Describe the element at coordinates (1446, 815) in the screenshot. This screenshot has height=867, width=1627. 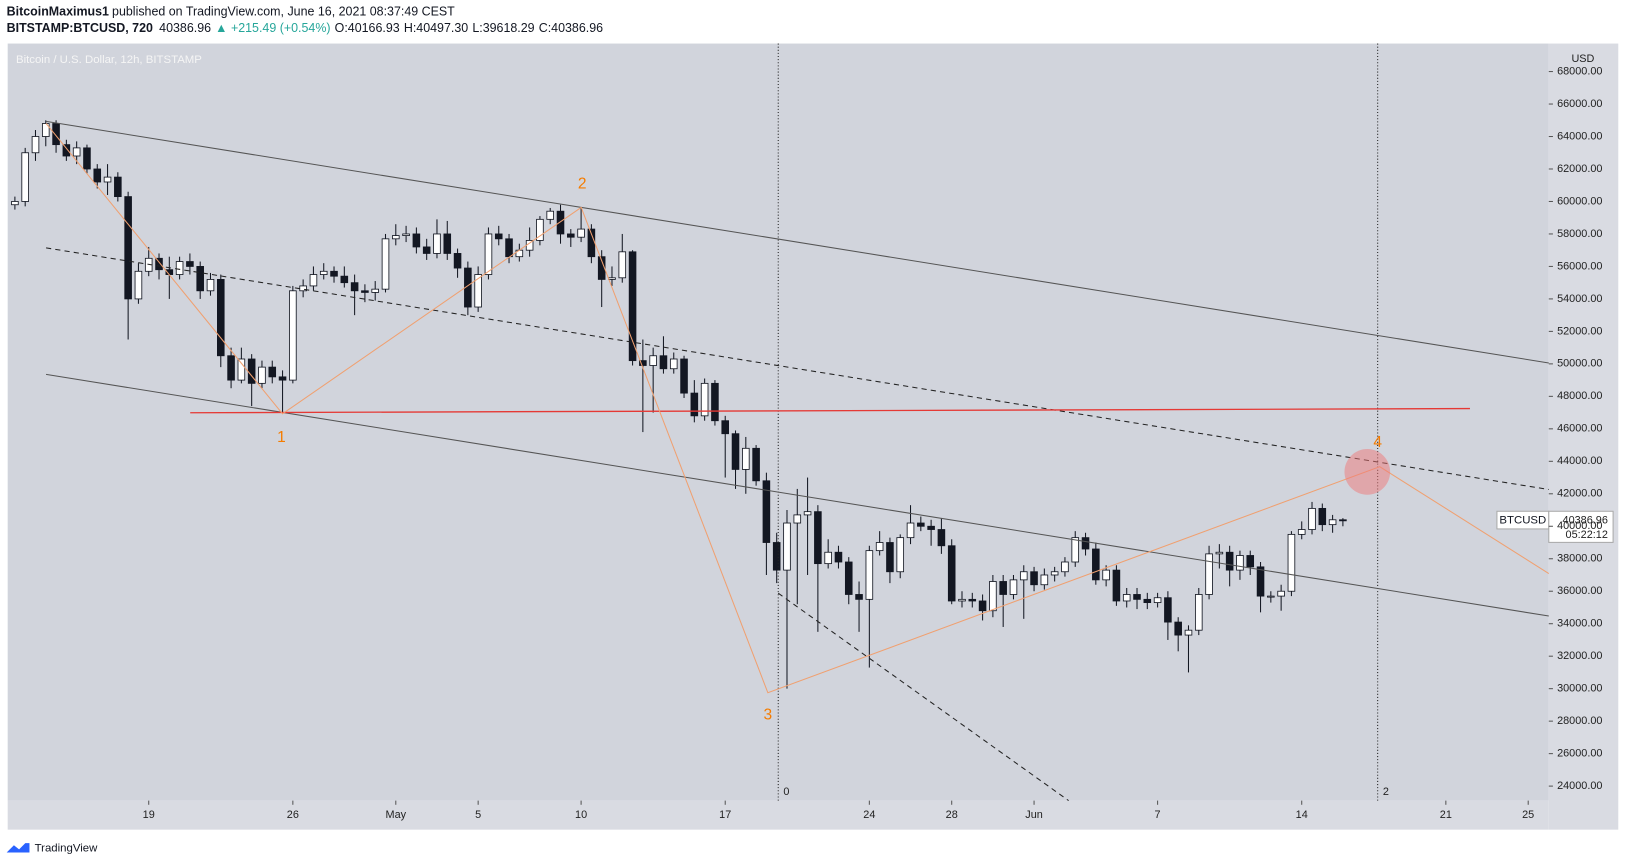
I see `x-tick-label: 21` at that location.